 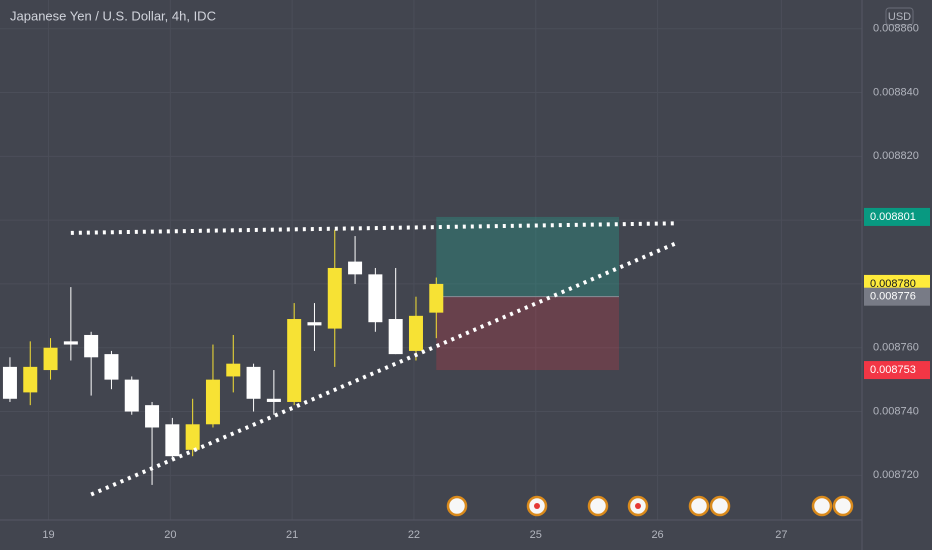 What do you see at coordinates (414, 535) in the screenshot?
I see `x-tick-label: 22` at bounding box center [414, 535].